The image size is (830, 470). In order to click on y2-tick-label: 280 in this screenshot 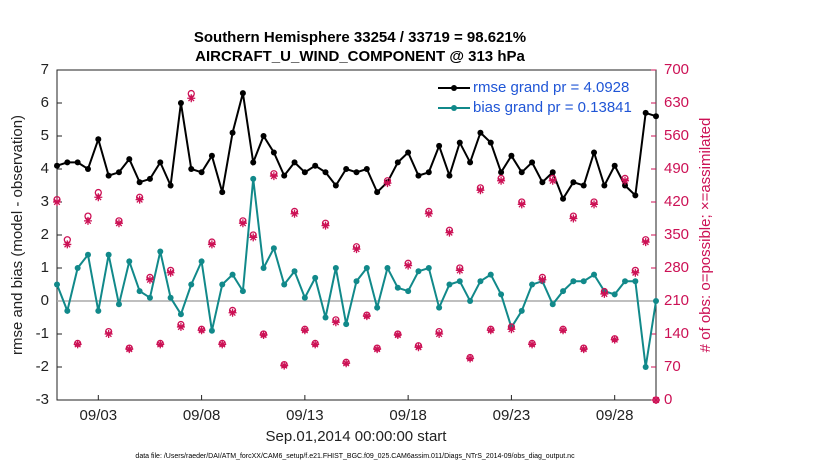, I will do `click(676, 267)`.